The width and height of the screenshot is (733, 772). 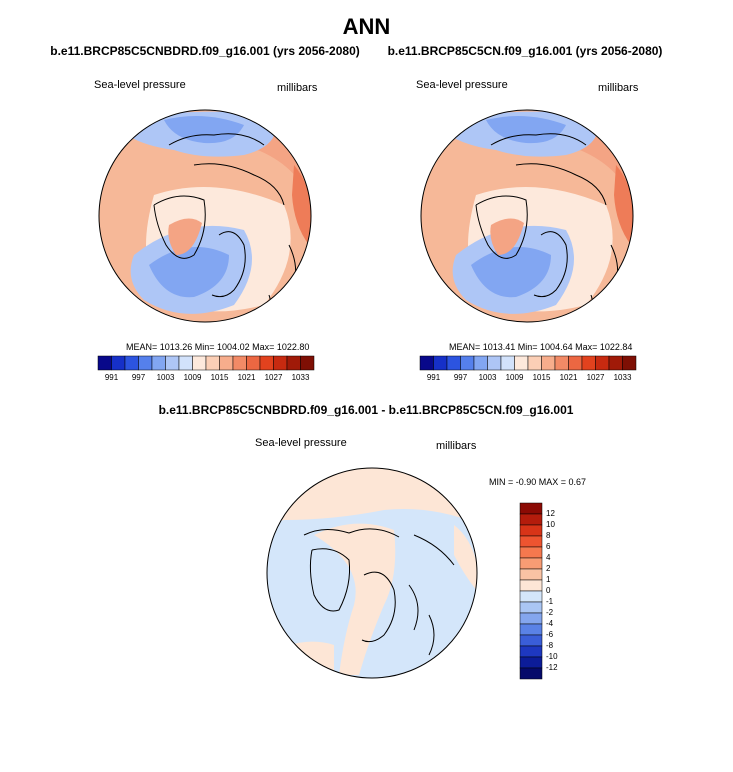 I want to click on panel-1-colorbar, so click(x=206, y=363).